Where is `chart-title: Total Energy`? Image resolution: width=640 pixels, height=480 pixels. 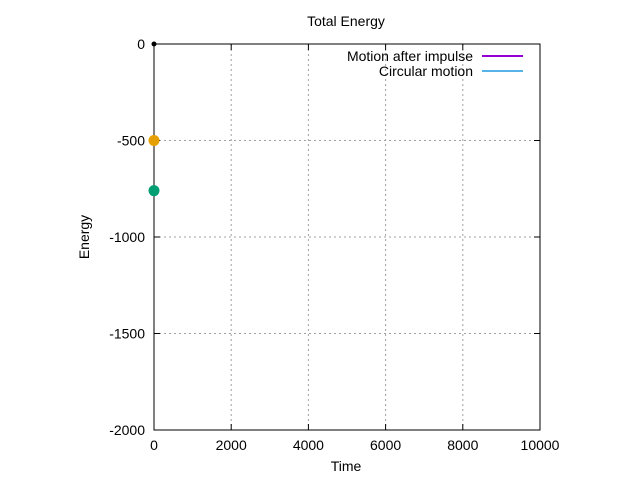
chart-title: Total Energy is located at coordinates (346, 21).